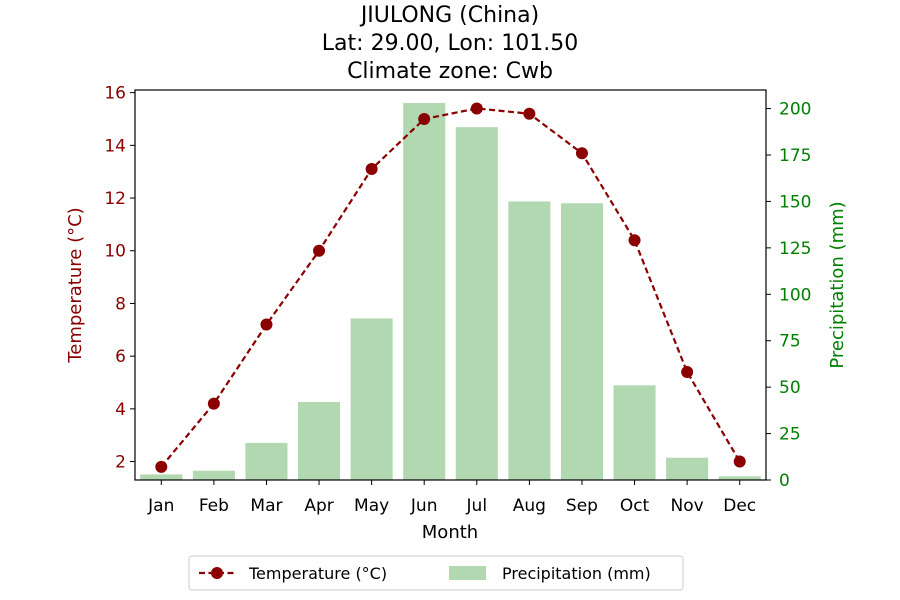 Image resolution: width=900 pixels, height=600 pixels. What do you see at coordinates (449, 15) in the screenshot?
I see `chart-title-line-1: JIULONG (China)` at bounding box center [449, 15].